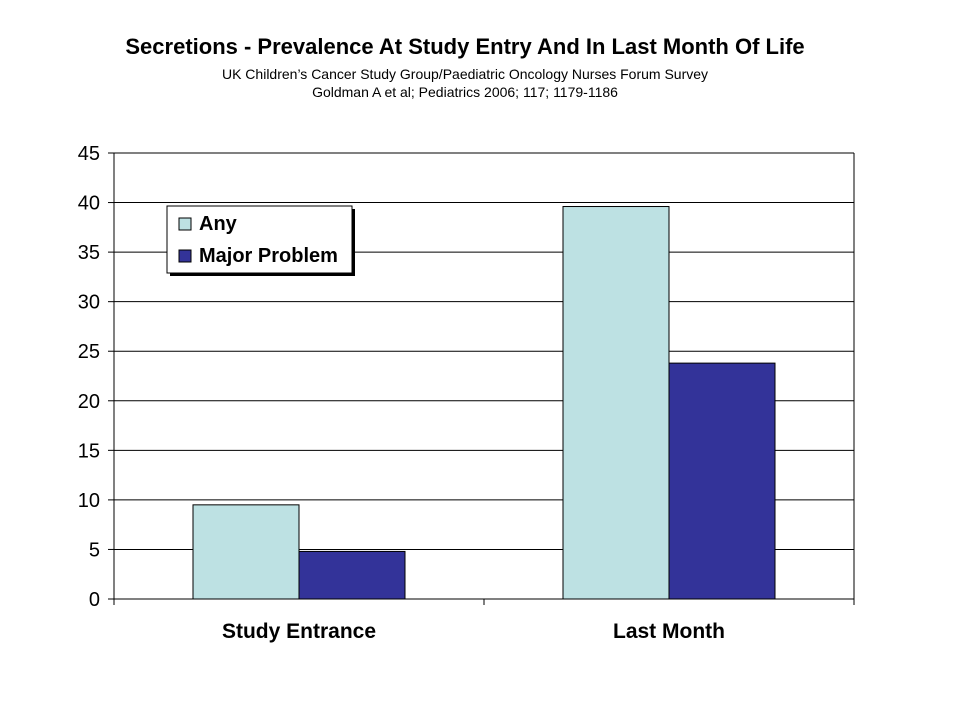  Describe the element at coordinates (669, 631) in the screenshot. I see `x-category-label: Last Month` at that location.